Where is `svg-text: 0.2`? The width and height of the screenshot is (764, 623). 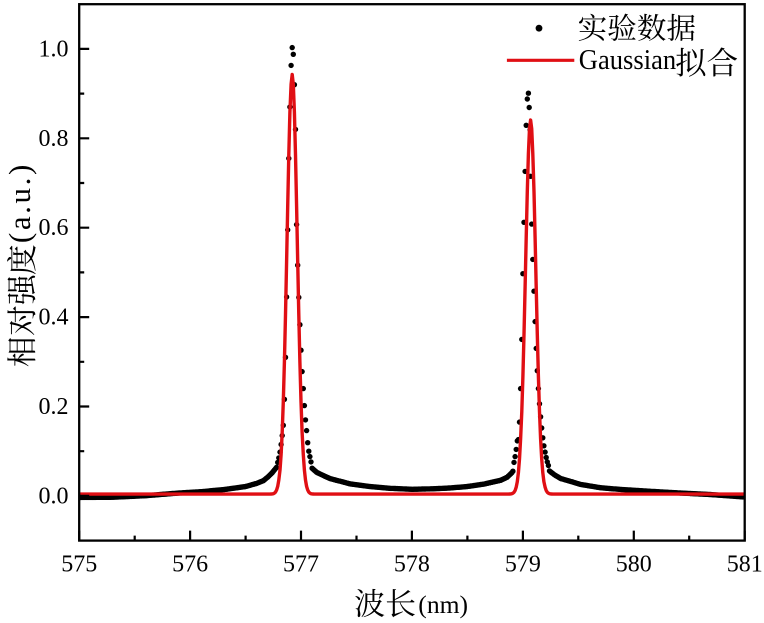 svg-text: 0.2 is located at coordinates (54, 407).